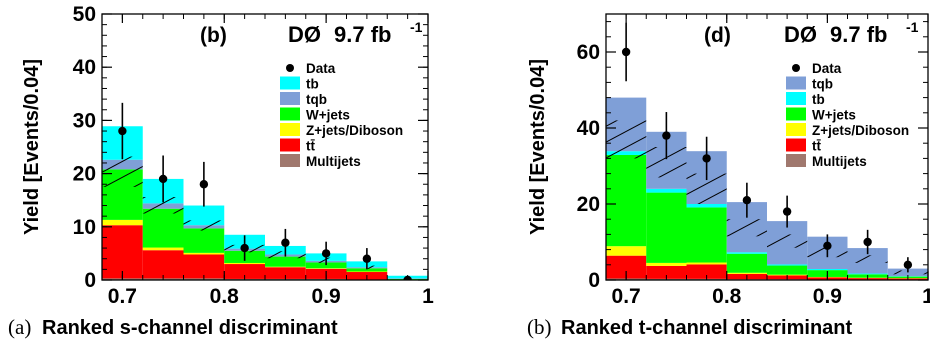 The width and height of the screenshot is (930, 349). What do you see at coordinates (213, 35) in the screenshot?
I see `panel-label: (b)` at bounding box center [213, 35].